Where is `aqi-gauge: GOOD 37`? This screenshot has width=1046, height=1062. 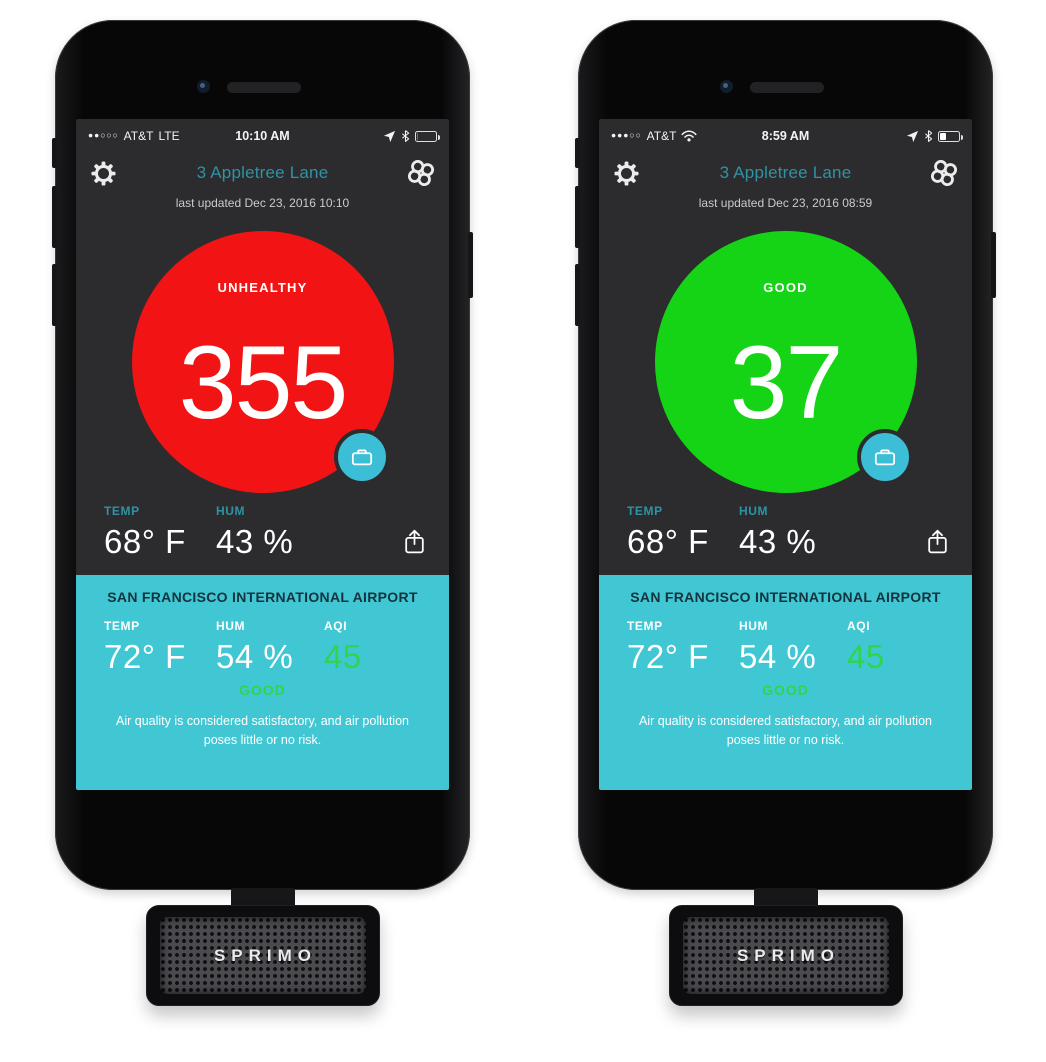
aqi-gauge: GOOD 37 is located at coordinates (785, 362).